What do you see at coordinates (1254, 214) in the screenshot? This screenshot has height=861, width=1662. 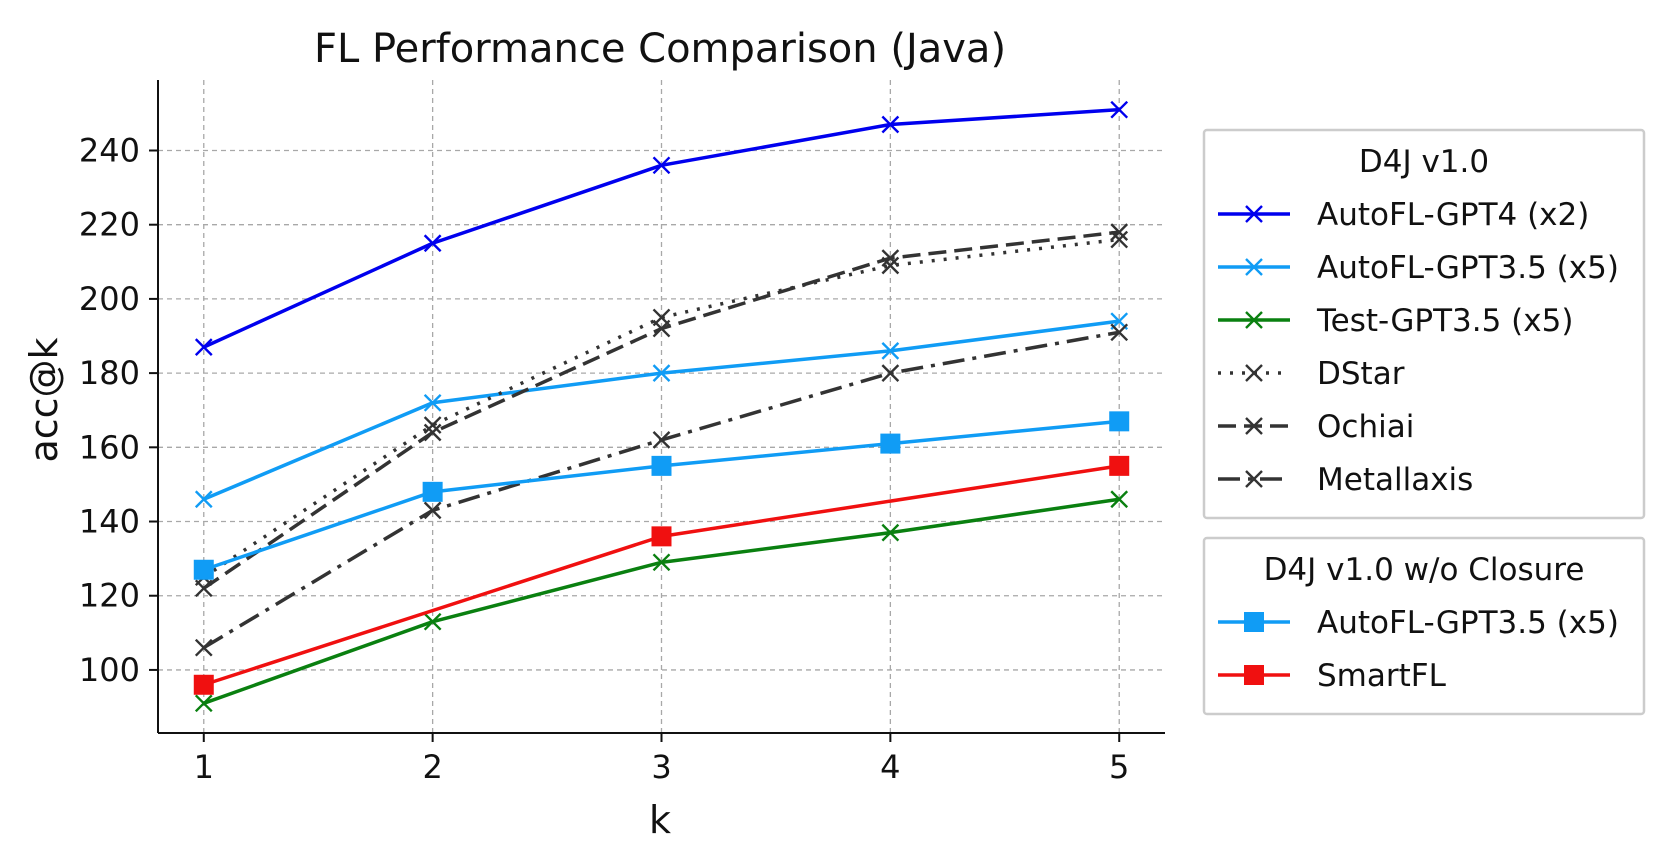 I see `legend-marker-autofl-gpt4-x2` at bounding box center [1254, 214].